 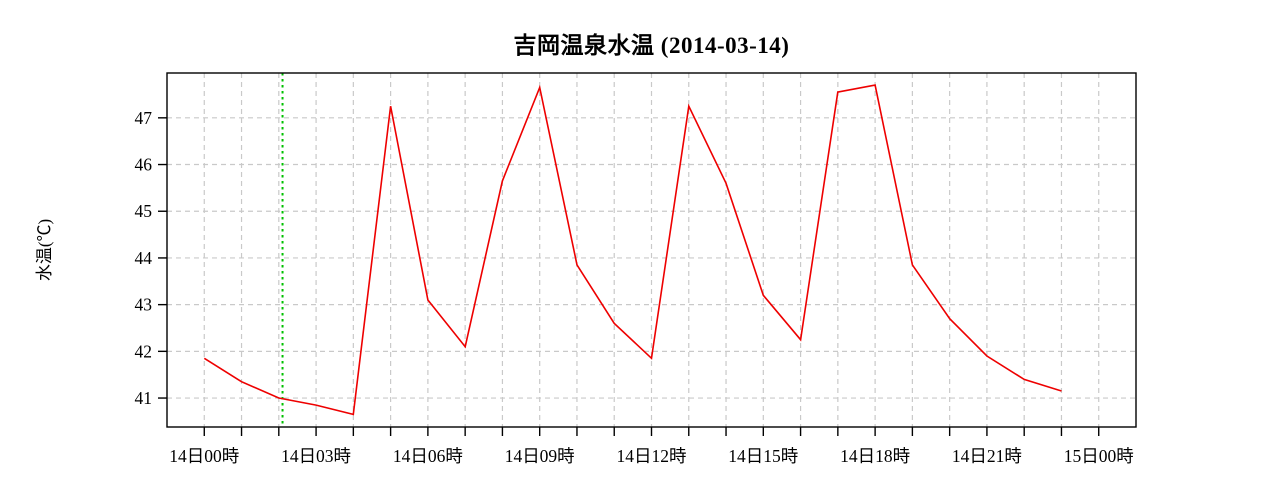 What do you see at coordinates (1099, 456) in the screenshot?
I see `x-tick-label: 15日00時` at bounding box center [1099, 456].